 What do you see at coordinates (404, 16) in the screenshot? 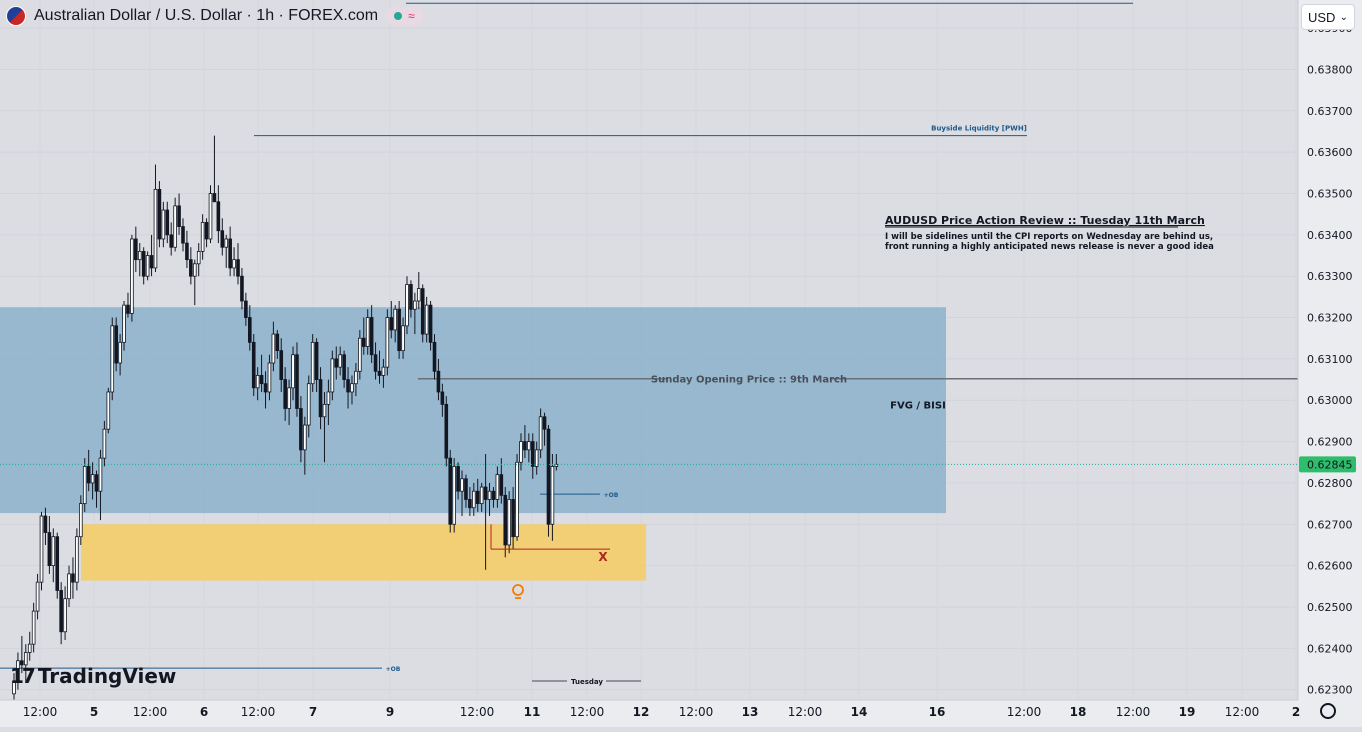
I see `market-status-pill: ≈` at bounding box center [404, 16].